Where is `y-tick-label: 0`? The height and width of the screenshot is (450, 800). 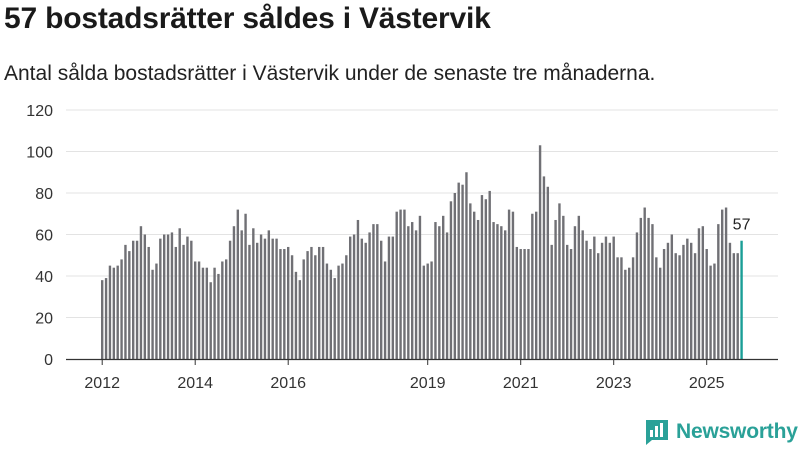 y-tick-label: 0 is located at coordinates (48, 360).